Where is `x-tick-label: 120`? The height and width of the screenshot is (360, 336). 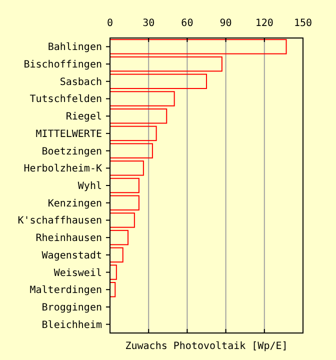
x-tick-label: 120 is located at coordinates (264, 23).